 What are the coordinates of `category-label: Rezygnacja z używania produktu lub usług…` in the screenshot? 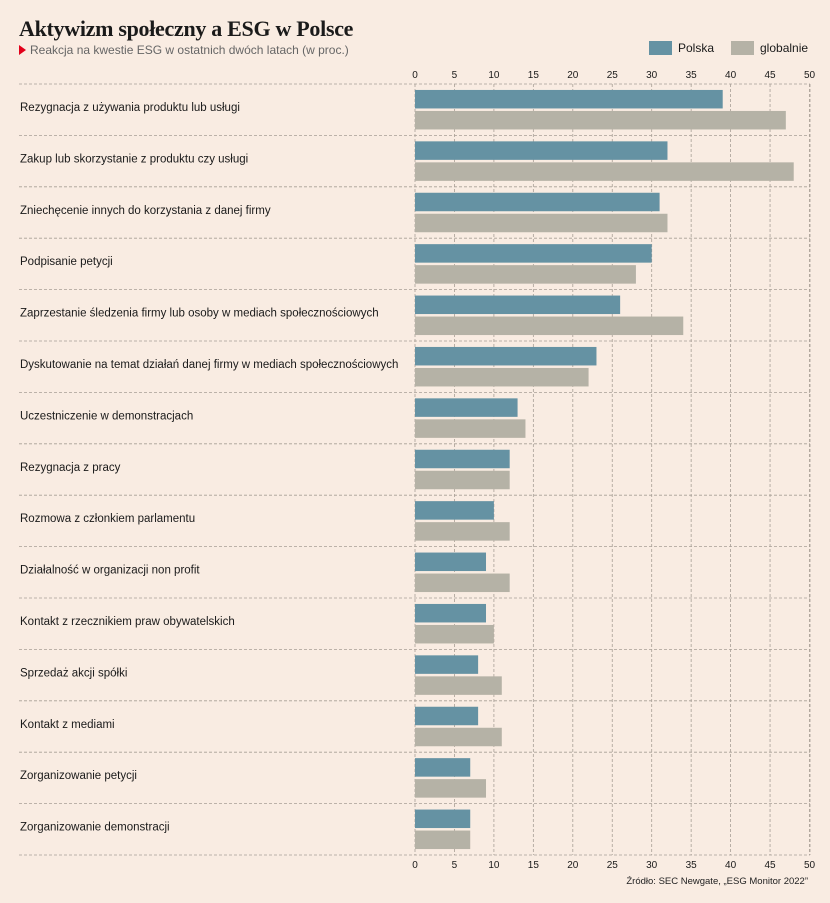 It's located at (130, 108).